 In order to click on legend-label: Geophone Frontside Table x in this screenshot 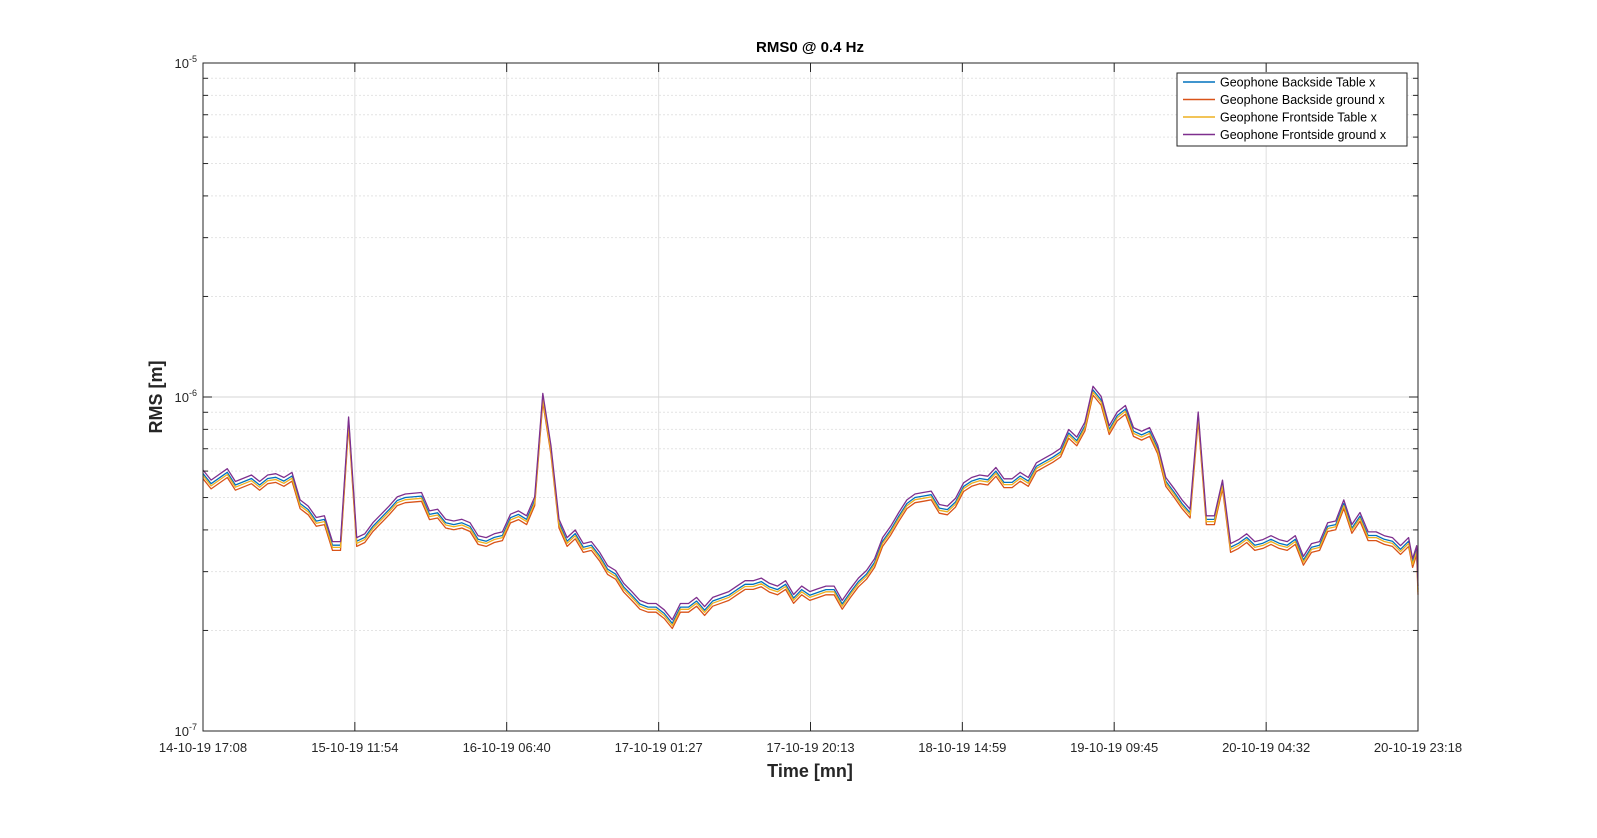, I will do `click(1299, 118)`.